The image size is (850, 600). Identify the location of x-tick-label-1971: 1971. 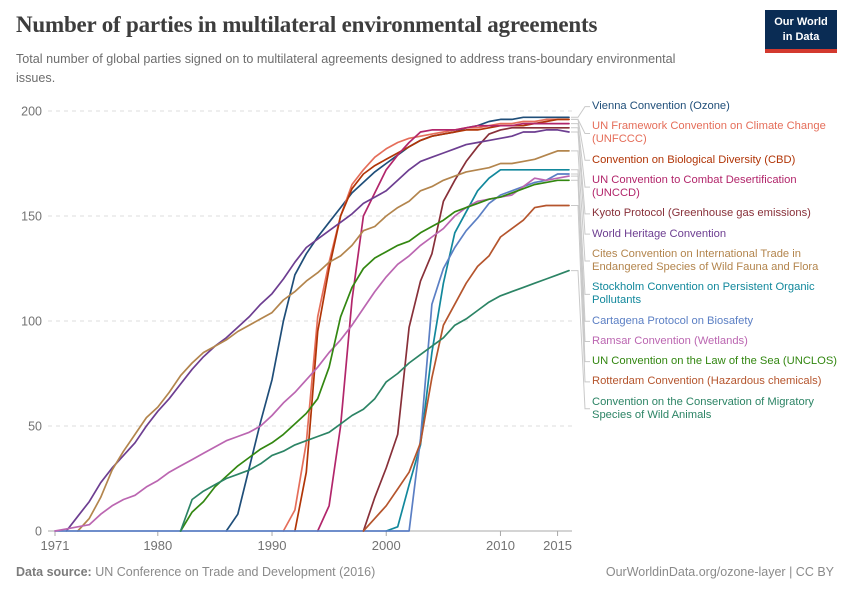
(55, 545).